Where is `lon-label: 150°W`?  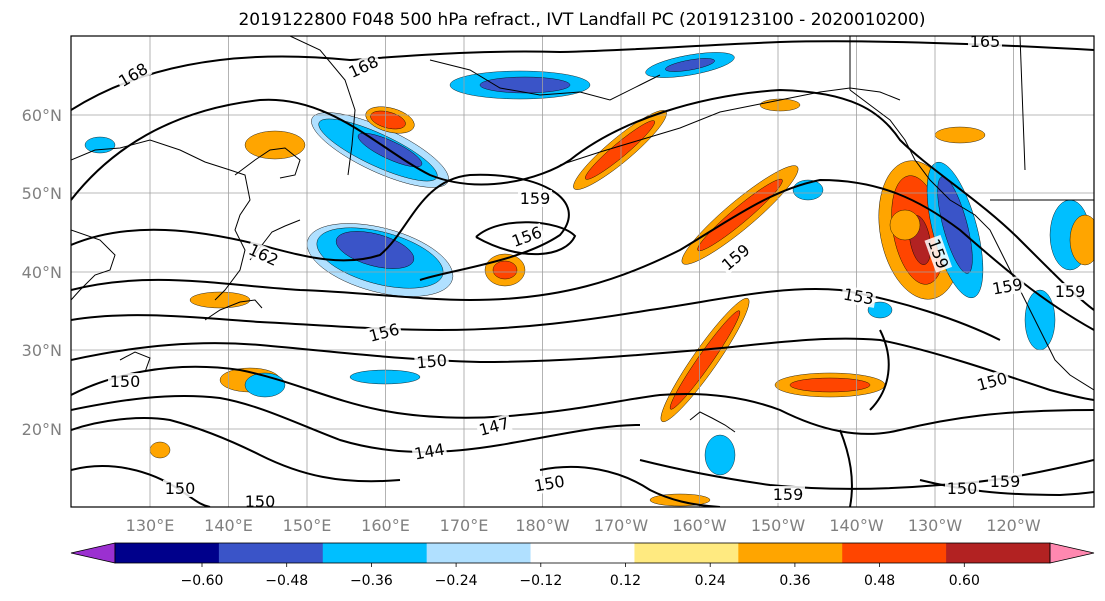
lon-label: 150°W is located at coordinates (778, 525).